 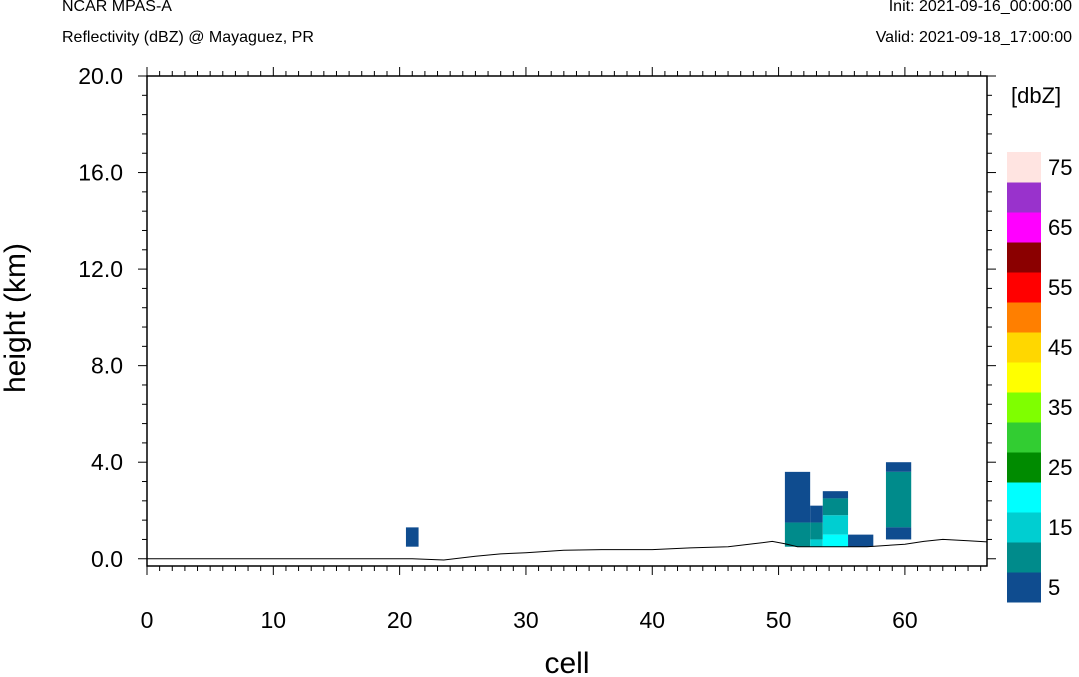 What do you see at coordinates (107, 462) in the screenshot?
I see `y-tick-label: 4.0` at bounding box center [107, 462].